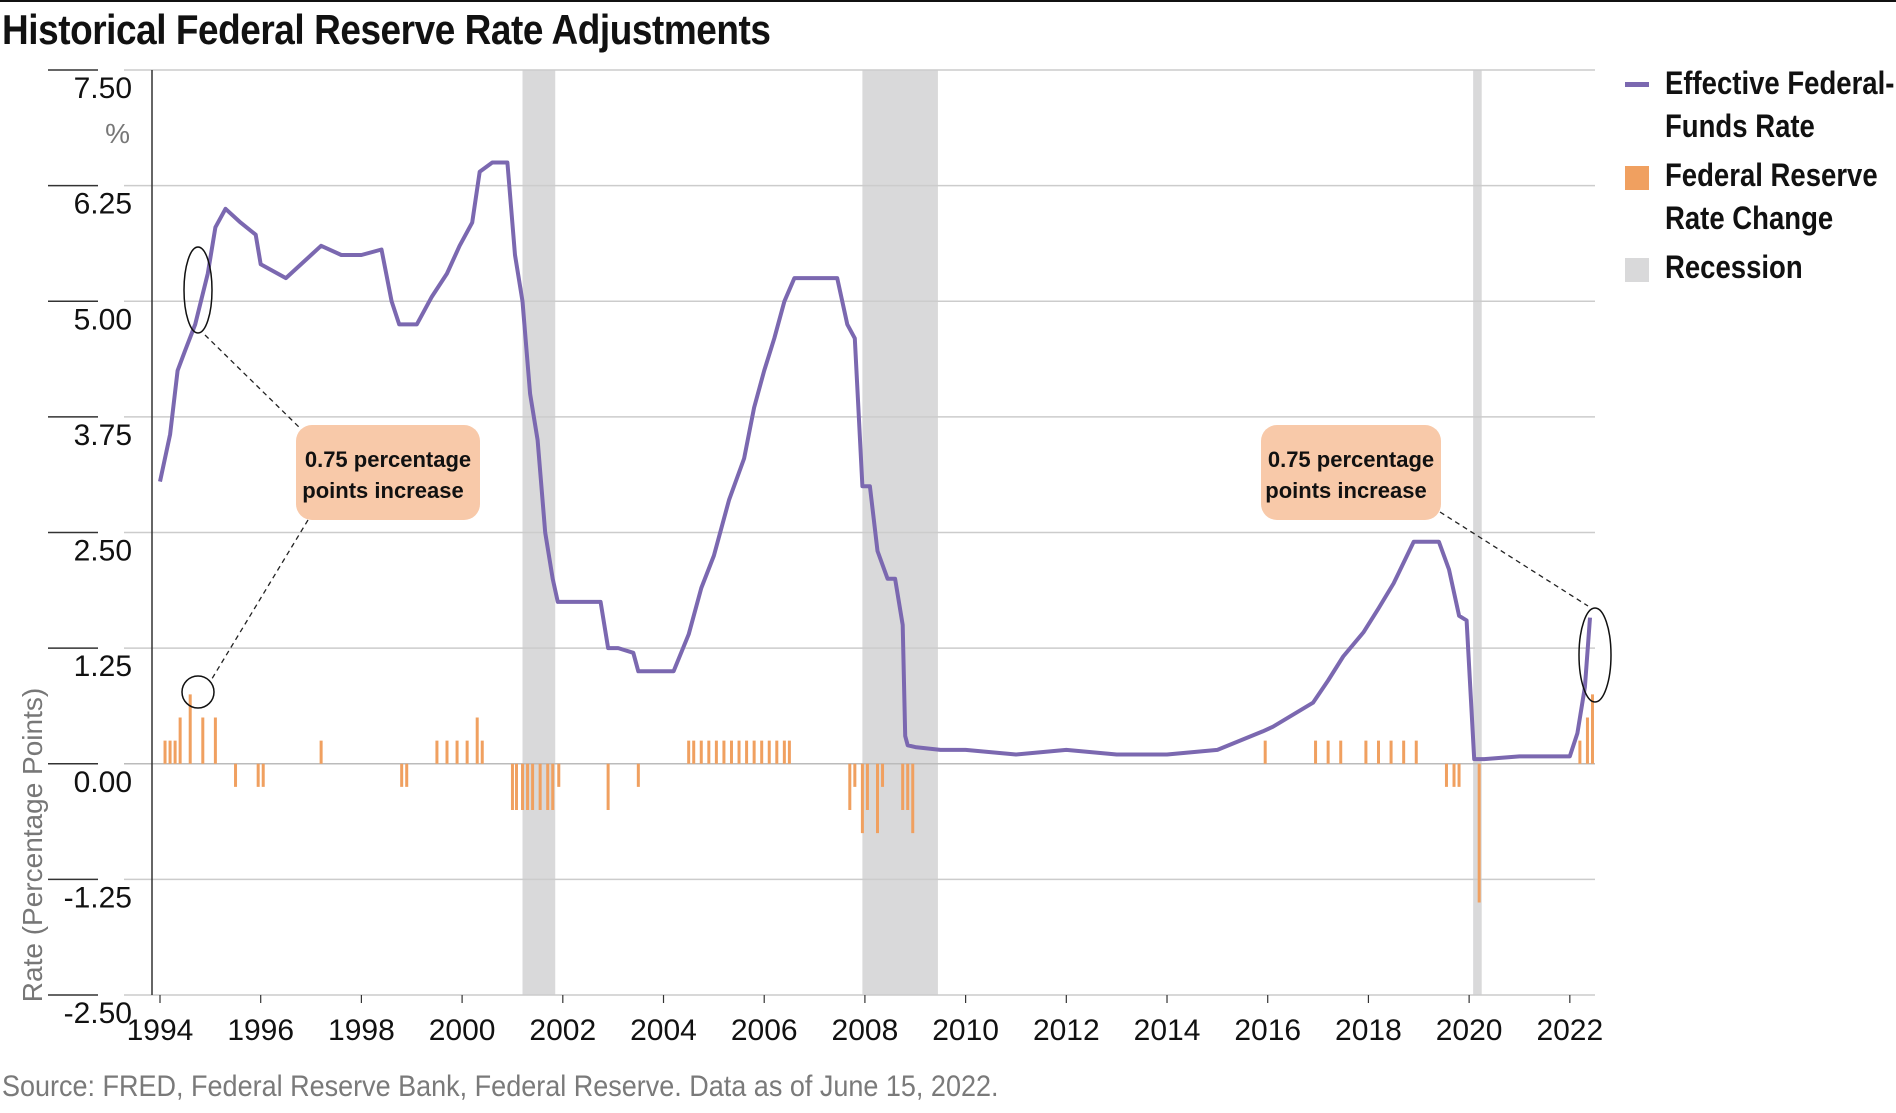  Describe the element at coordinates (1780, 104) in the screenshot. I see `legend-label: Effective Federal-Funds Rate` at that location.